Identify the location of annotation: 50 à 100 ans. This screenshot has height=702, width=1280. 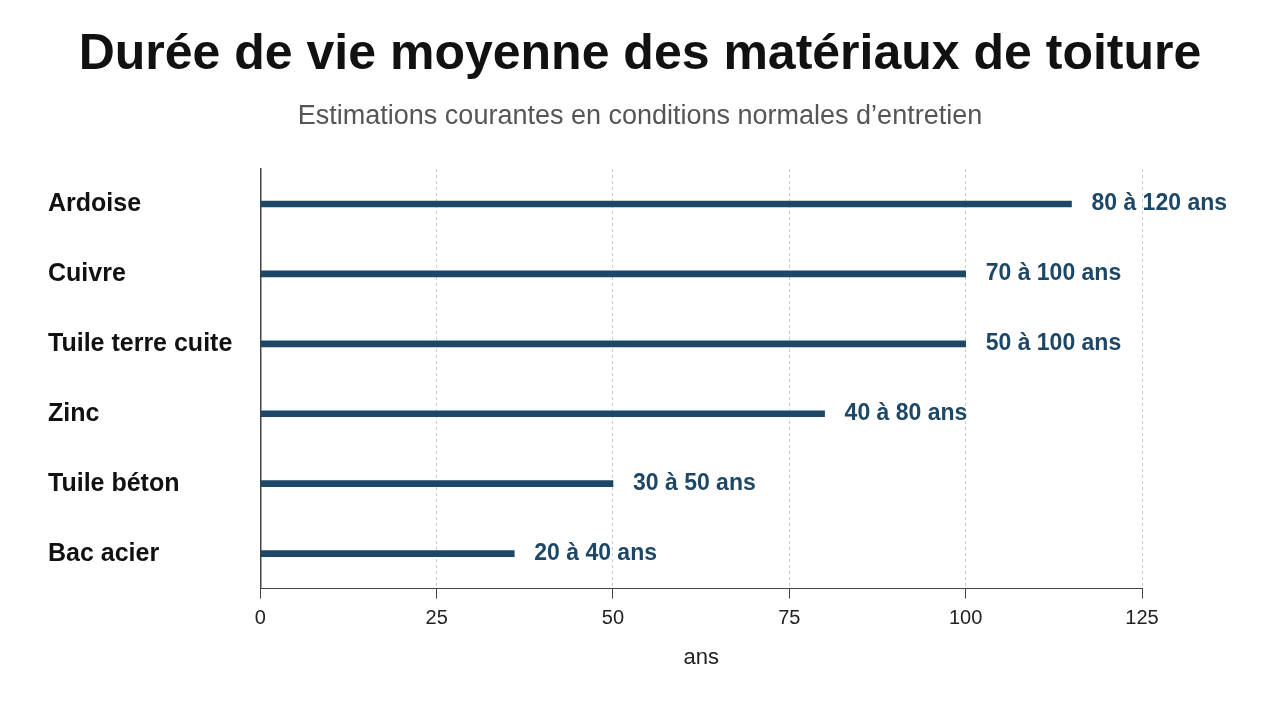
(1053, 342).